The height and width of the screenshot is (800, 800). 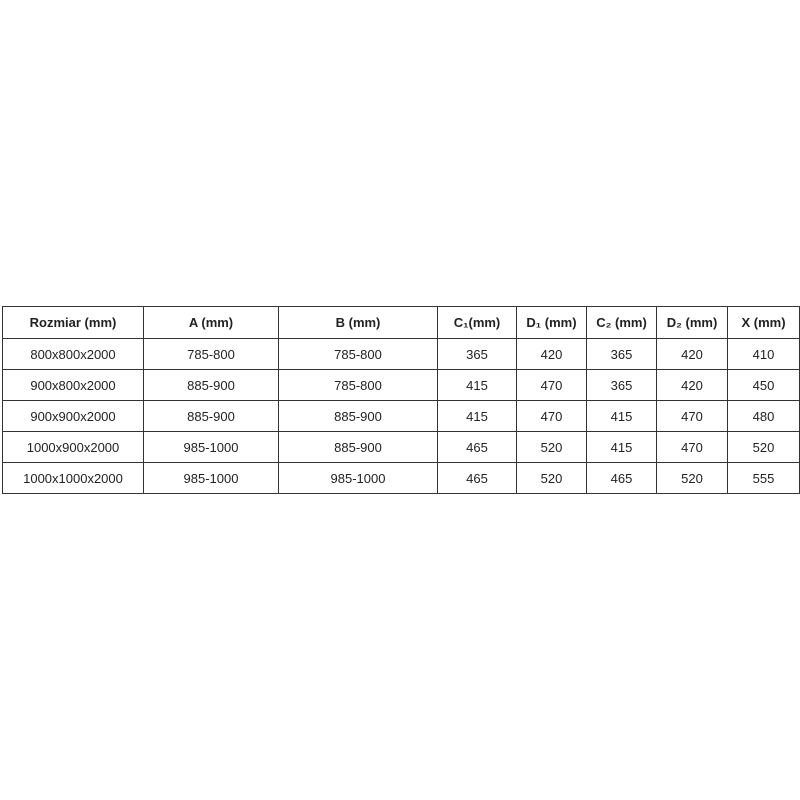 What do you see at coordinates (621, 322) in the screenshot?
I see `column-header: C₂ (mm)` at bounding box center [621, 322].